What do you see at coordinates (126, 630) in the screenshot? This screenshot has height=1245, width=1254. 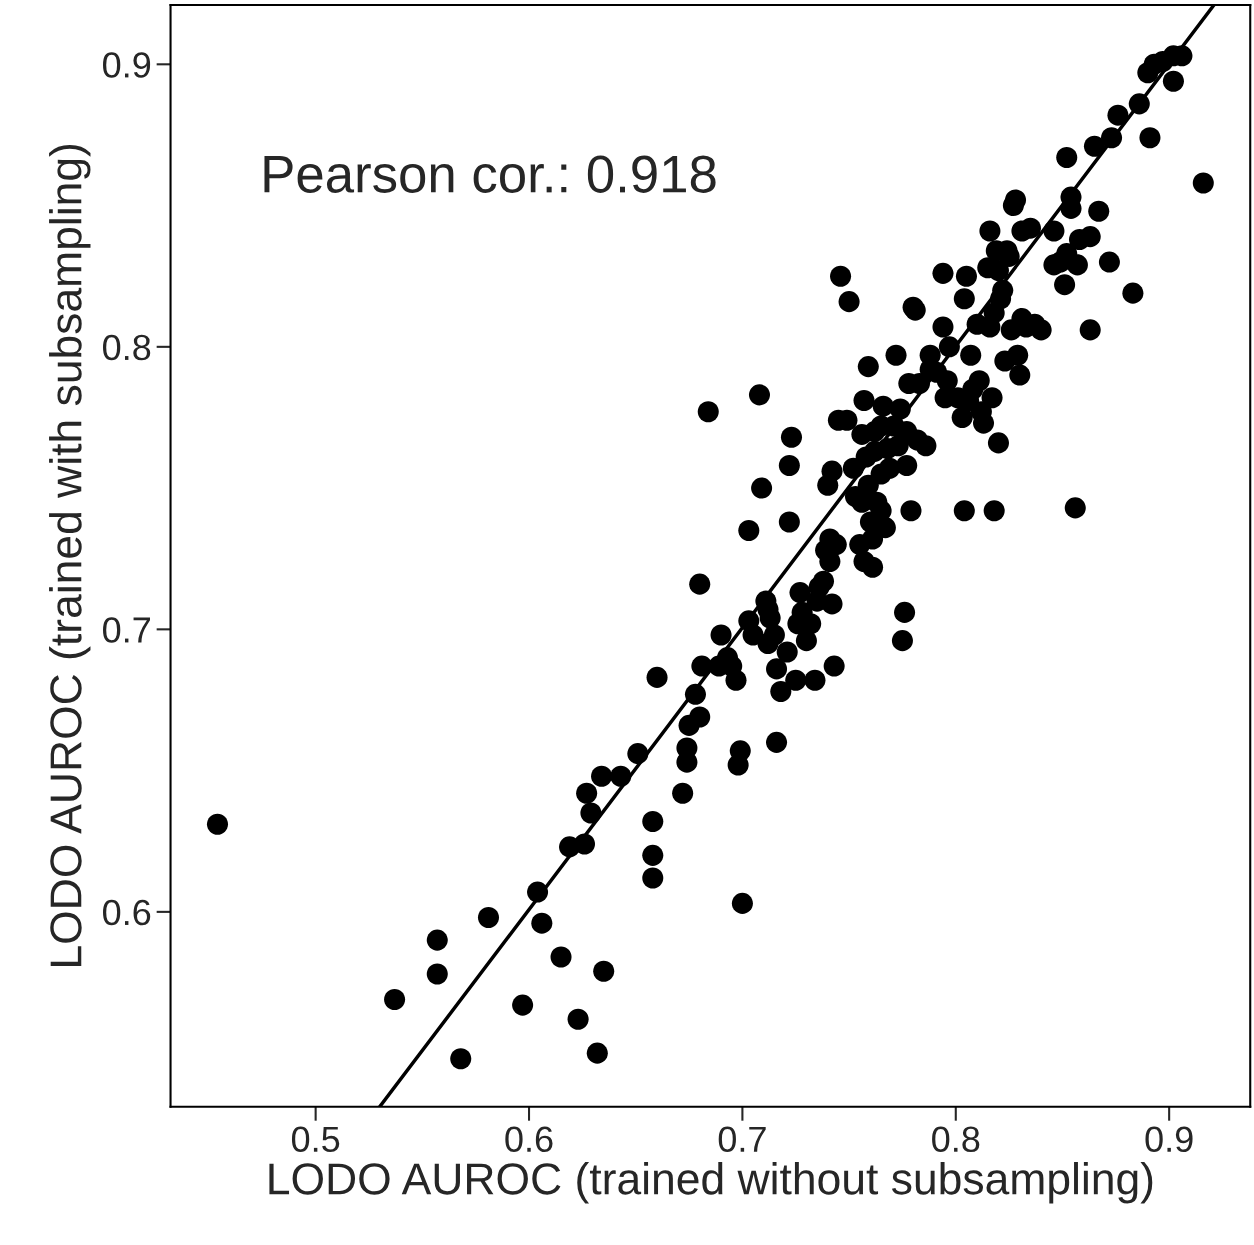 I see `y-tick-label: 0.7` at bounding box center [126, 630].